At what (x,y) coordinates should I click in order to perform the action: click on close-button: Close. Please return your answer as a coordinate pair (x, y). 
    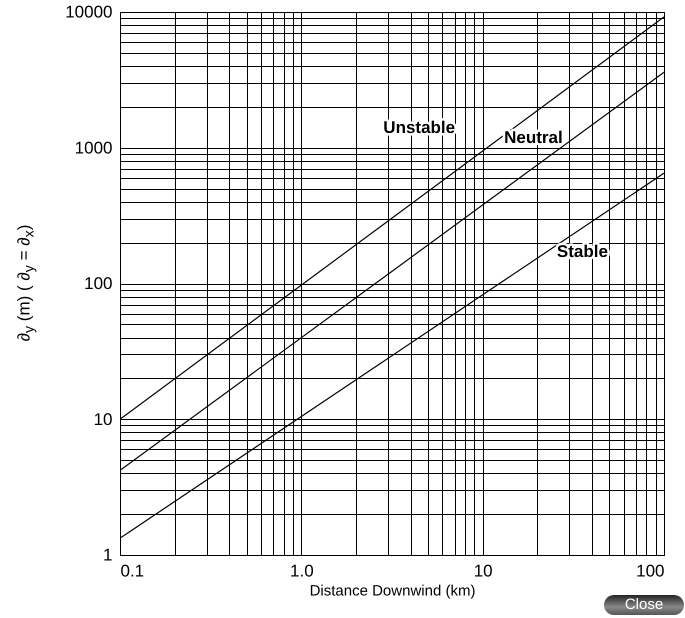
    Looking at the image, I should click on (644, 605).